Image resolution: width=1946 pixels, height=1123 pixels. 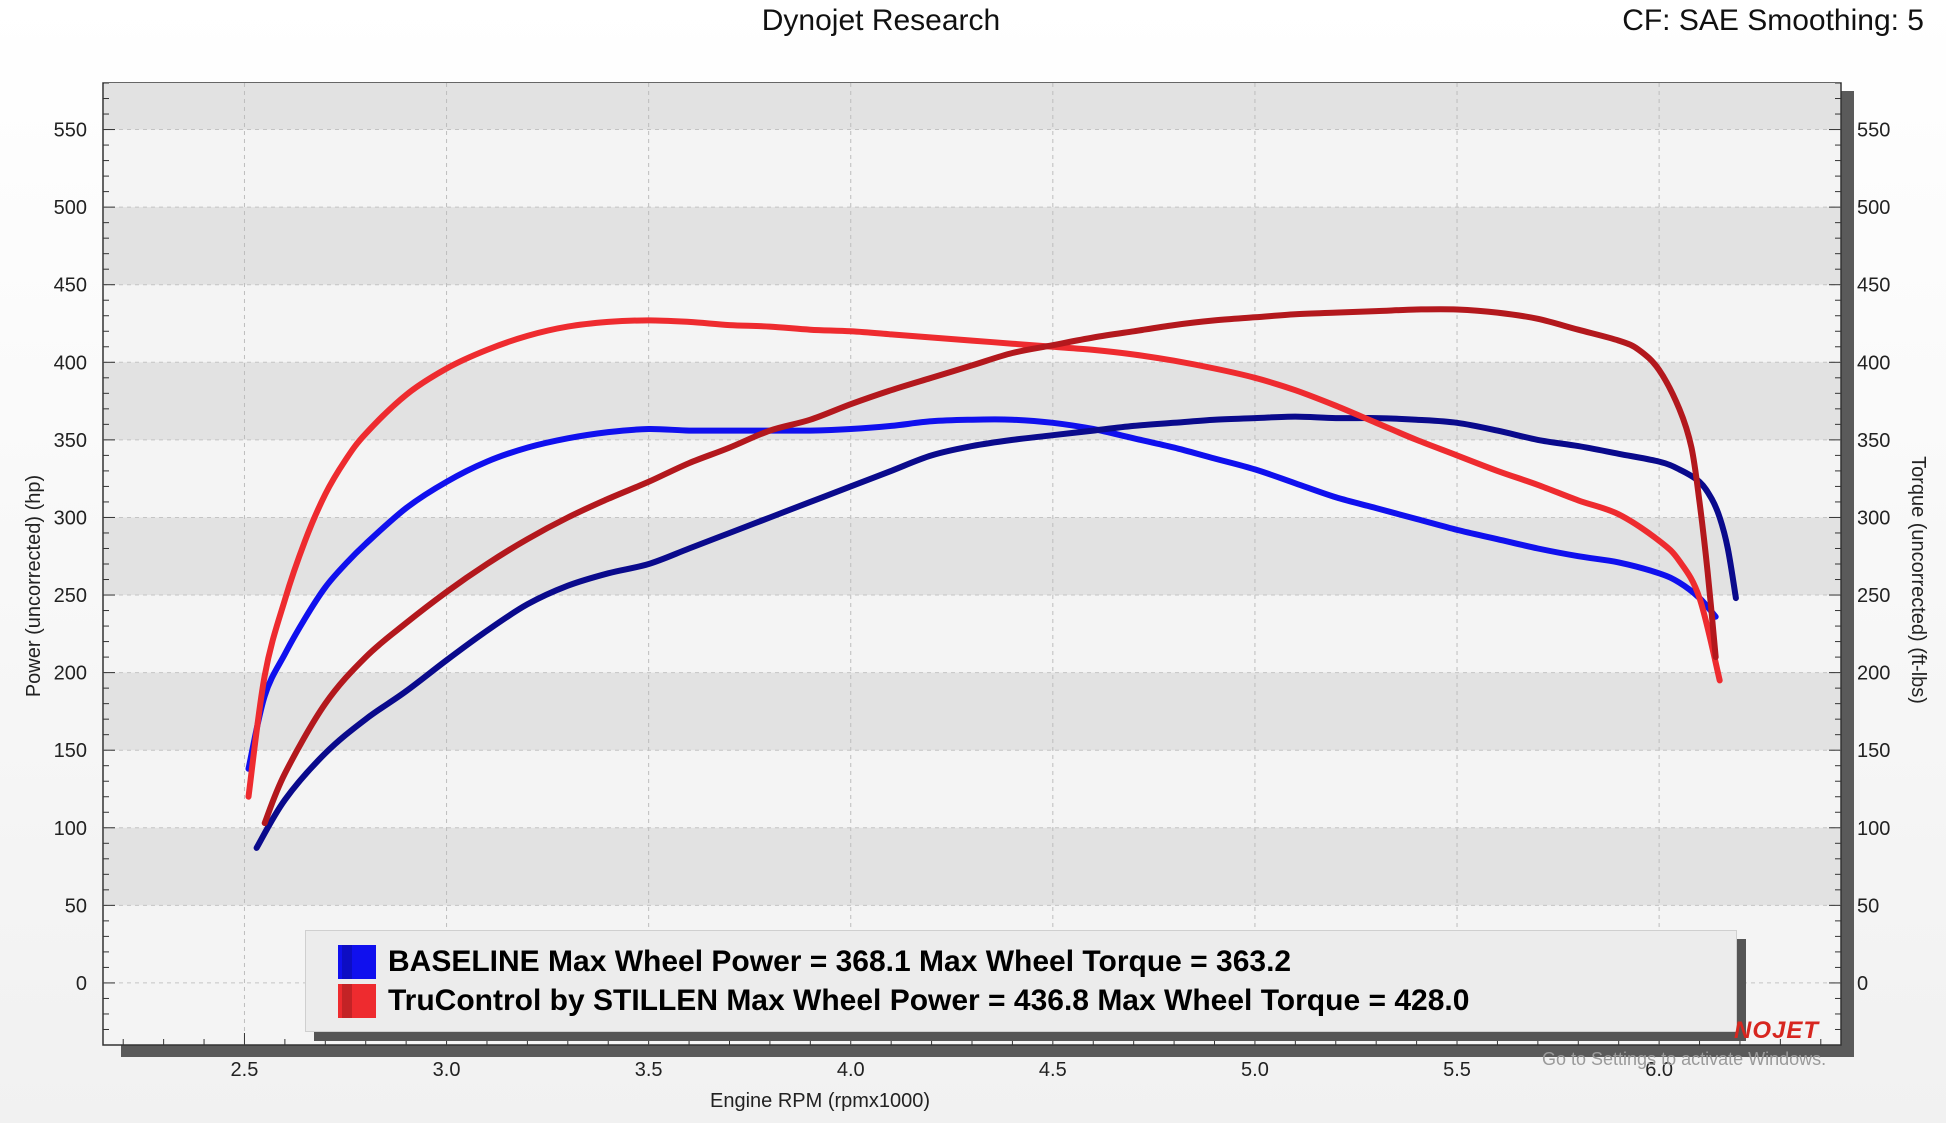 I want to click on y2-tick-label: 200, so click(x=1873, y=674).